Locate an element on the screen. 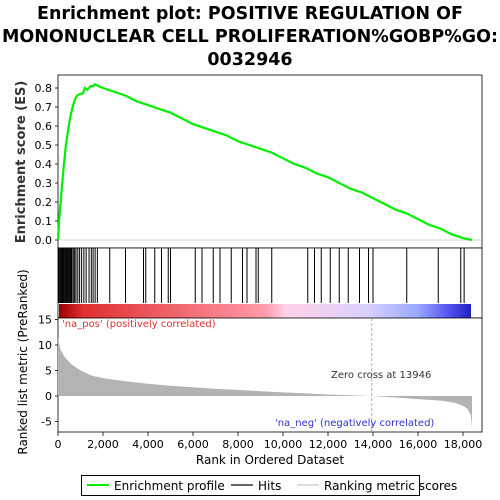  es-y-tick-label: 0.6 is located at coordinates (44, 126).